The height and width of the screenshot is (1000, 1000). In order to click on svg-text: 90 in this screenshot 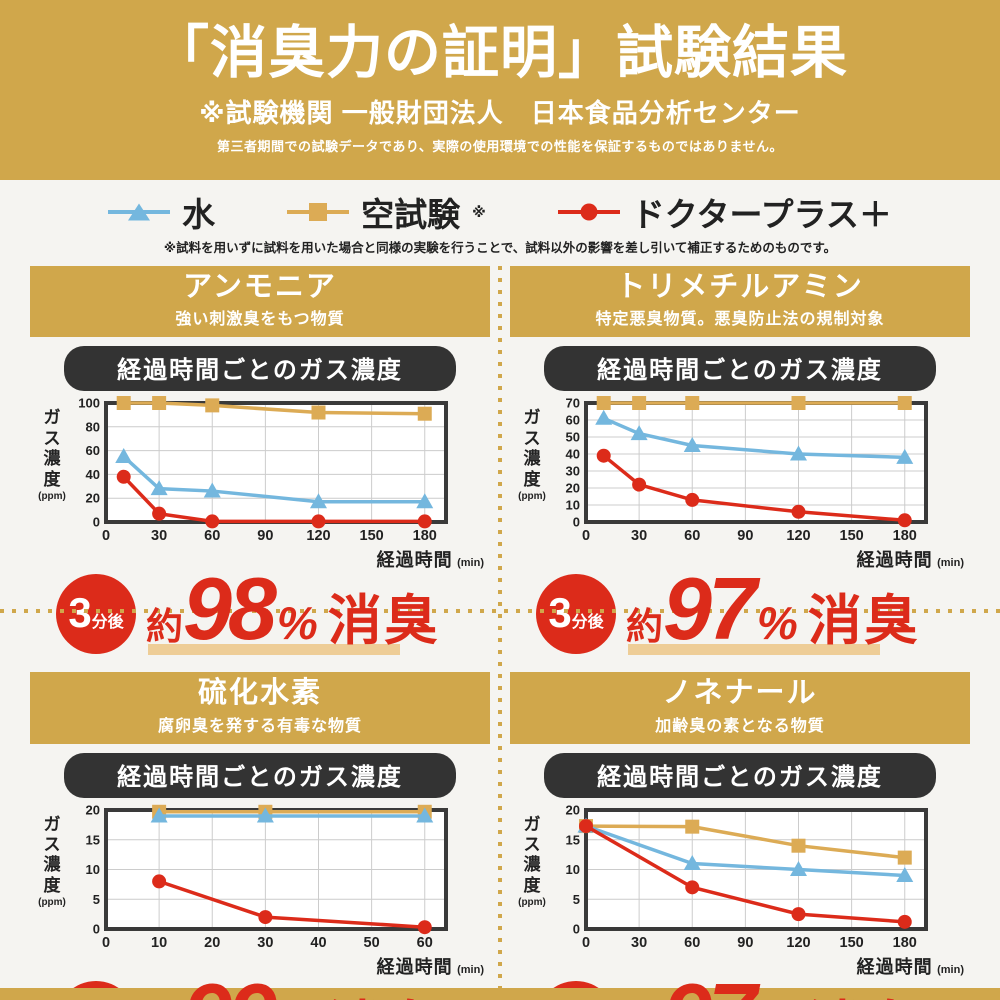, I will do `click(745, 536)`.